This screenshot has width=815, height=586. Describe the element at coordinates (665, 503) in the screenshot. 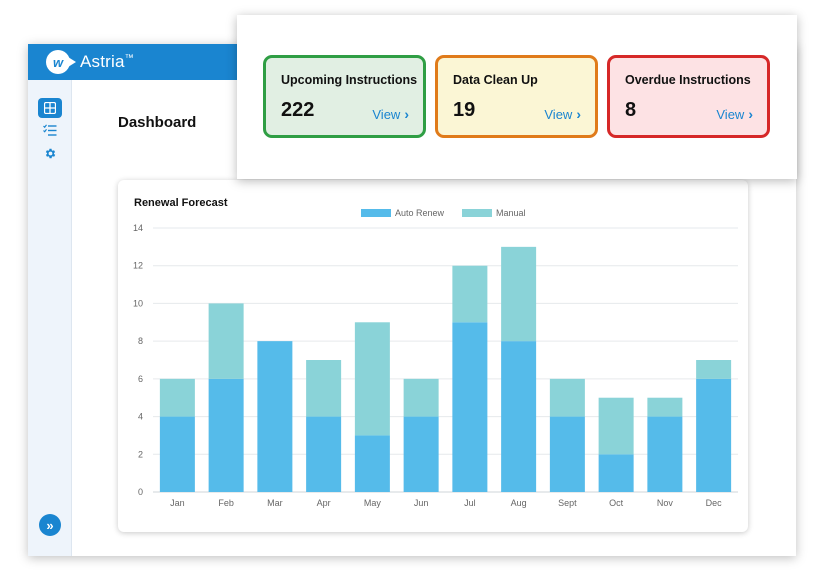

I see `x-tick-label: Nov` at that location.